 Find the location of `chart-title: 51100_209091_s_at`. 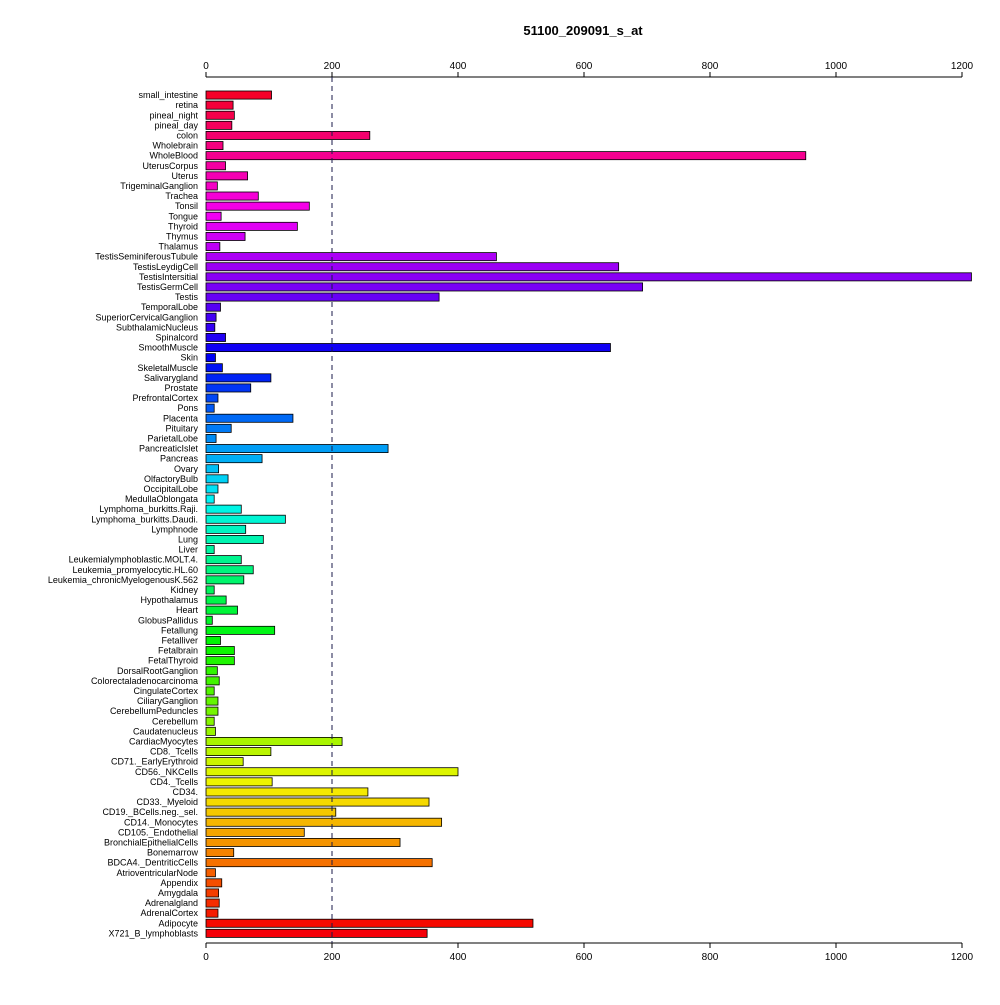

chart-title: 51100_209091_s_at is located at coordinates (583, 30).